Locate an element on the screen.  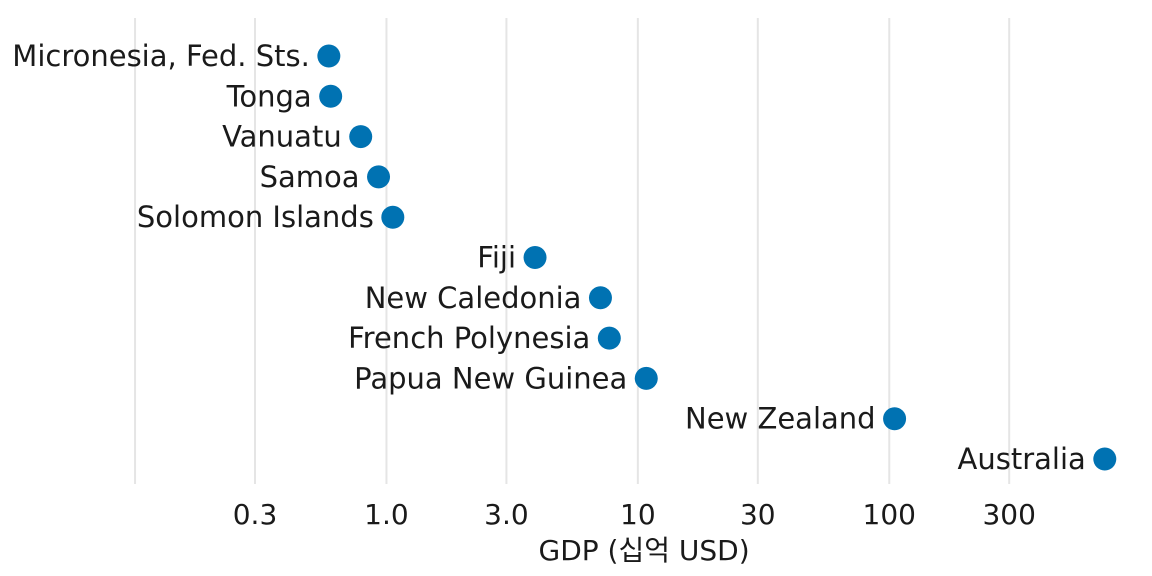
point-label: New Zealand is located at coordinates (780, 419).